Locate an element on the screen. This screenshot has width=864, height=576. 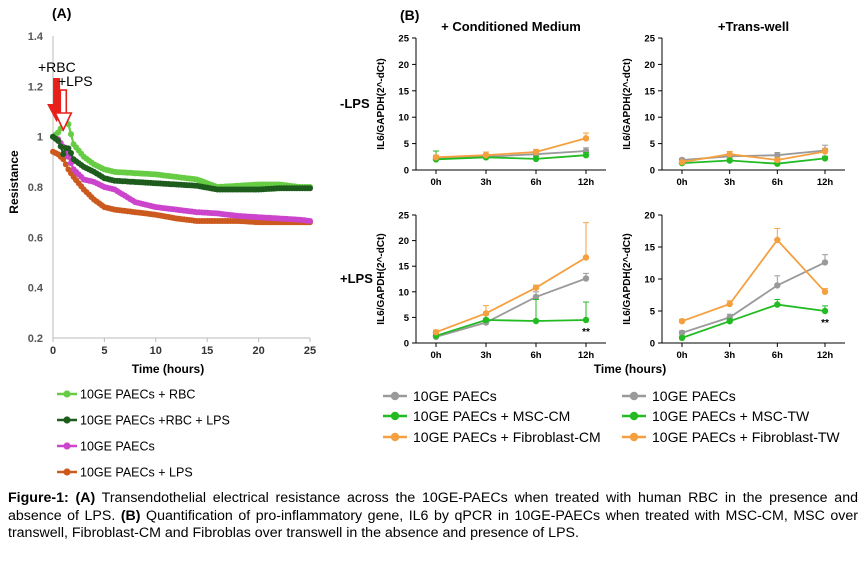
panel-b-column-title: +Trans-well is located at coordinates (753, 26).